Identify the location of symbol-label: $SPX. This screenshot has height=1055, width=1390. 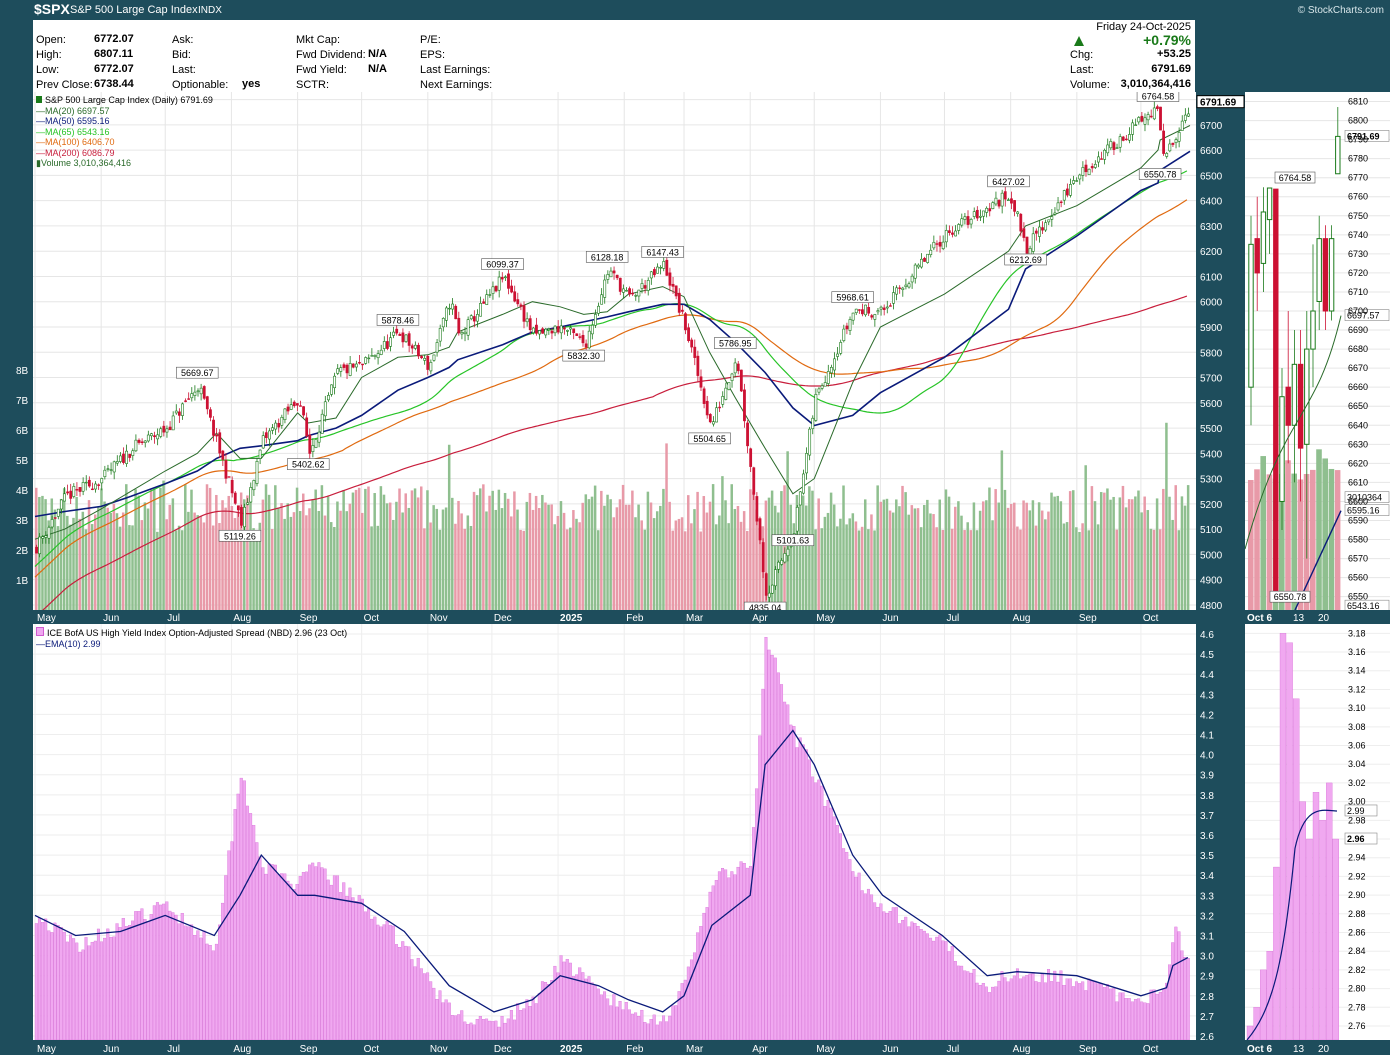
(52, 9).